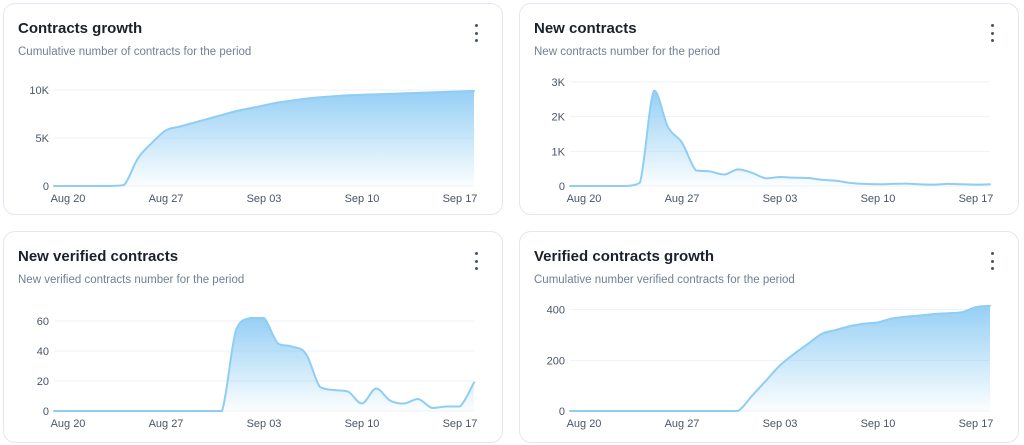  I want to click on card-title: New contracts, so click(585, 28).